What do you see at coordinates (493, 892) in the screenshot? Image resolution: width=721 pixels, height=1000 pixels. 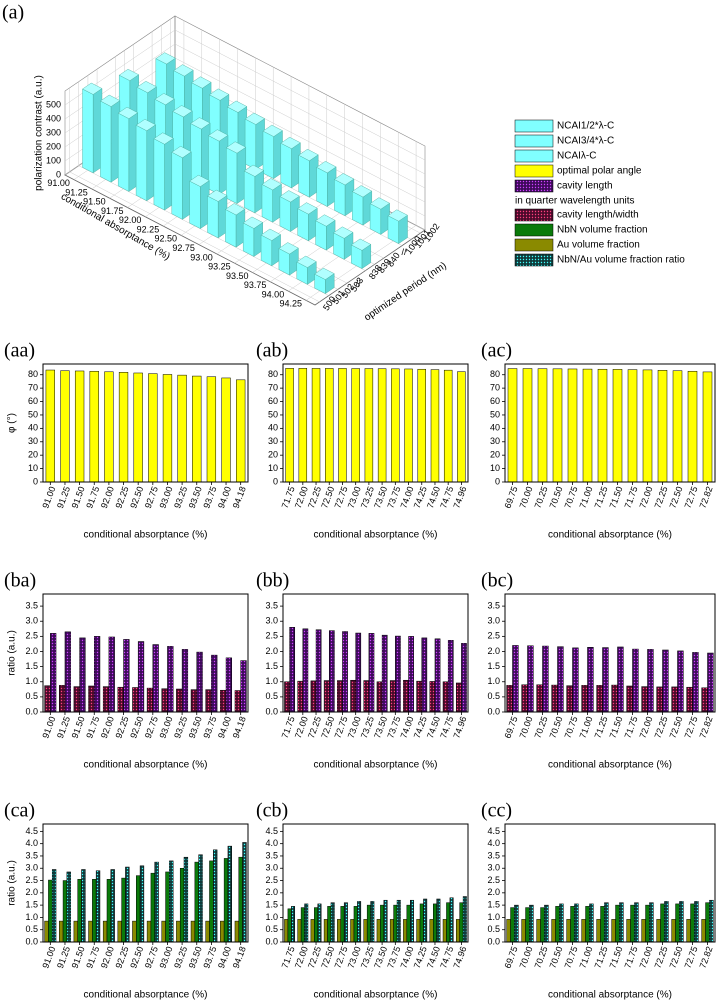 I see `y-tick-label: 2.0` at bounding box center [493, 892].